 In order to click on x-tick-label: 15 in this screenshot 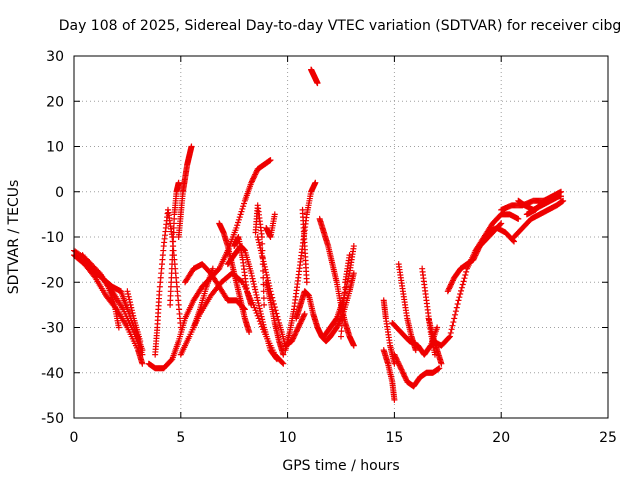, I will do `click(394, 438)`.